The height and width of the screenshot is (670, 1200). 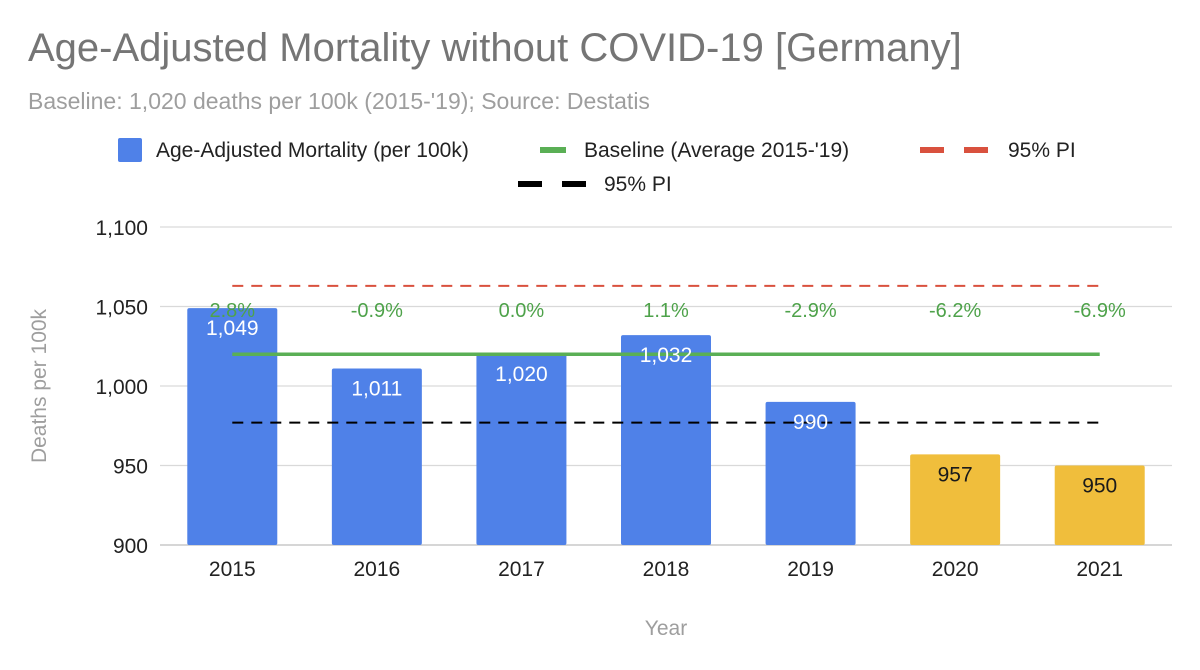 What do you see at coordinates (1100, 311) in the screenshot?
I see `pct-deviation-label: -6.9%` at bounding box center [1100, 311].